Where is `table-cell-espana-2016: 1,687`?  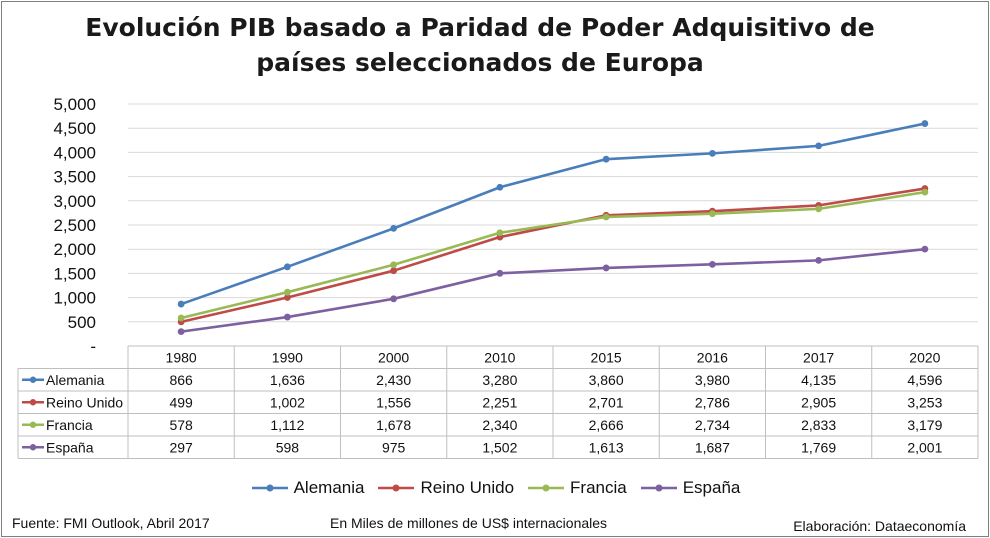
table-cell-espana-2016: 1,687 is located at coordinates (712, 447).